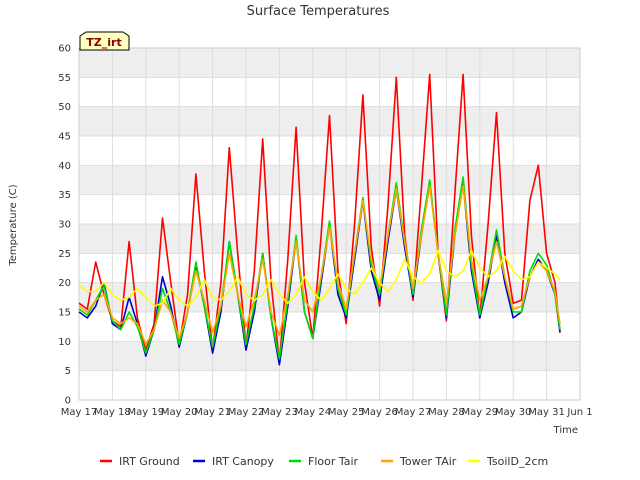 This screenshot has width=640, height=480. I want to click on x-tick-label: May 25, so click(346, 412).